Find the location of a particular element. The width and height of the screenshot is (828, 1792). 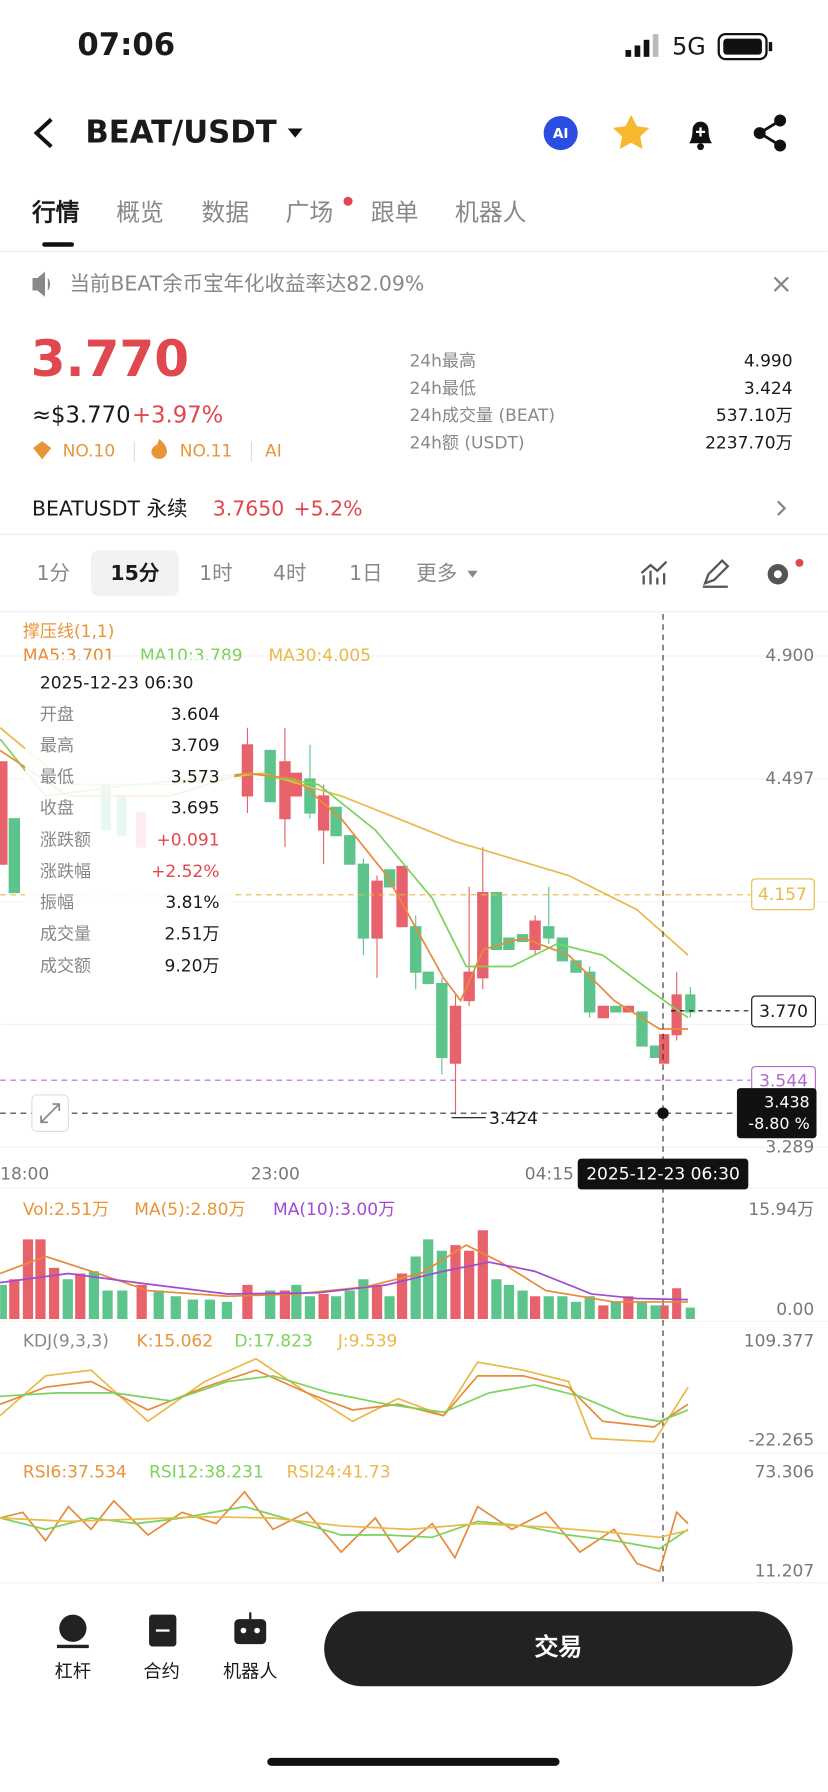

cursor-change: -8.80 % is located at coordinates (778, 1123).